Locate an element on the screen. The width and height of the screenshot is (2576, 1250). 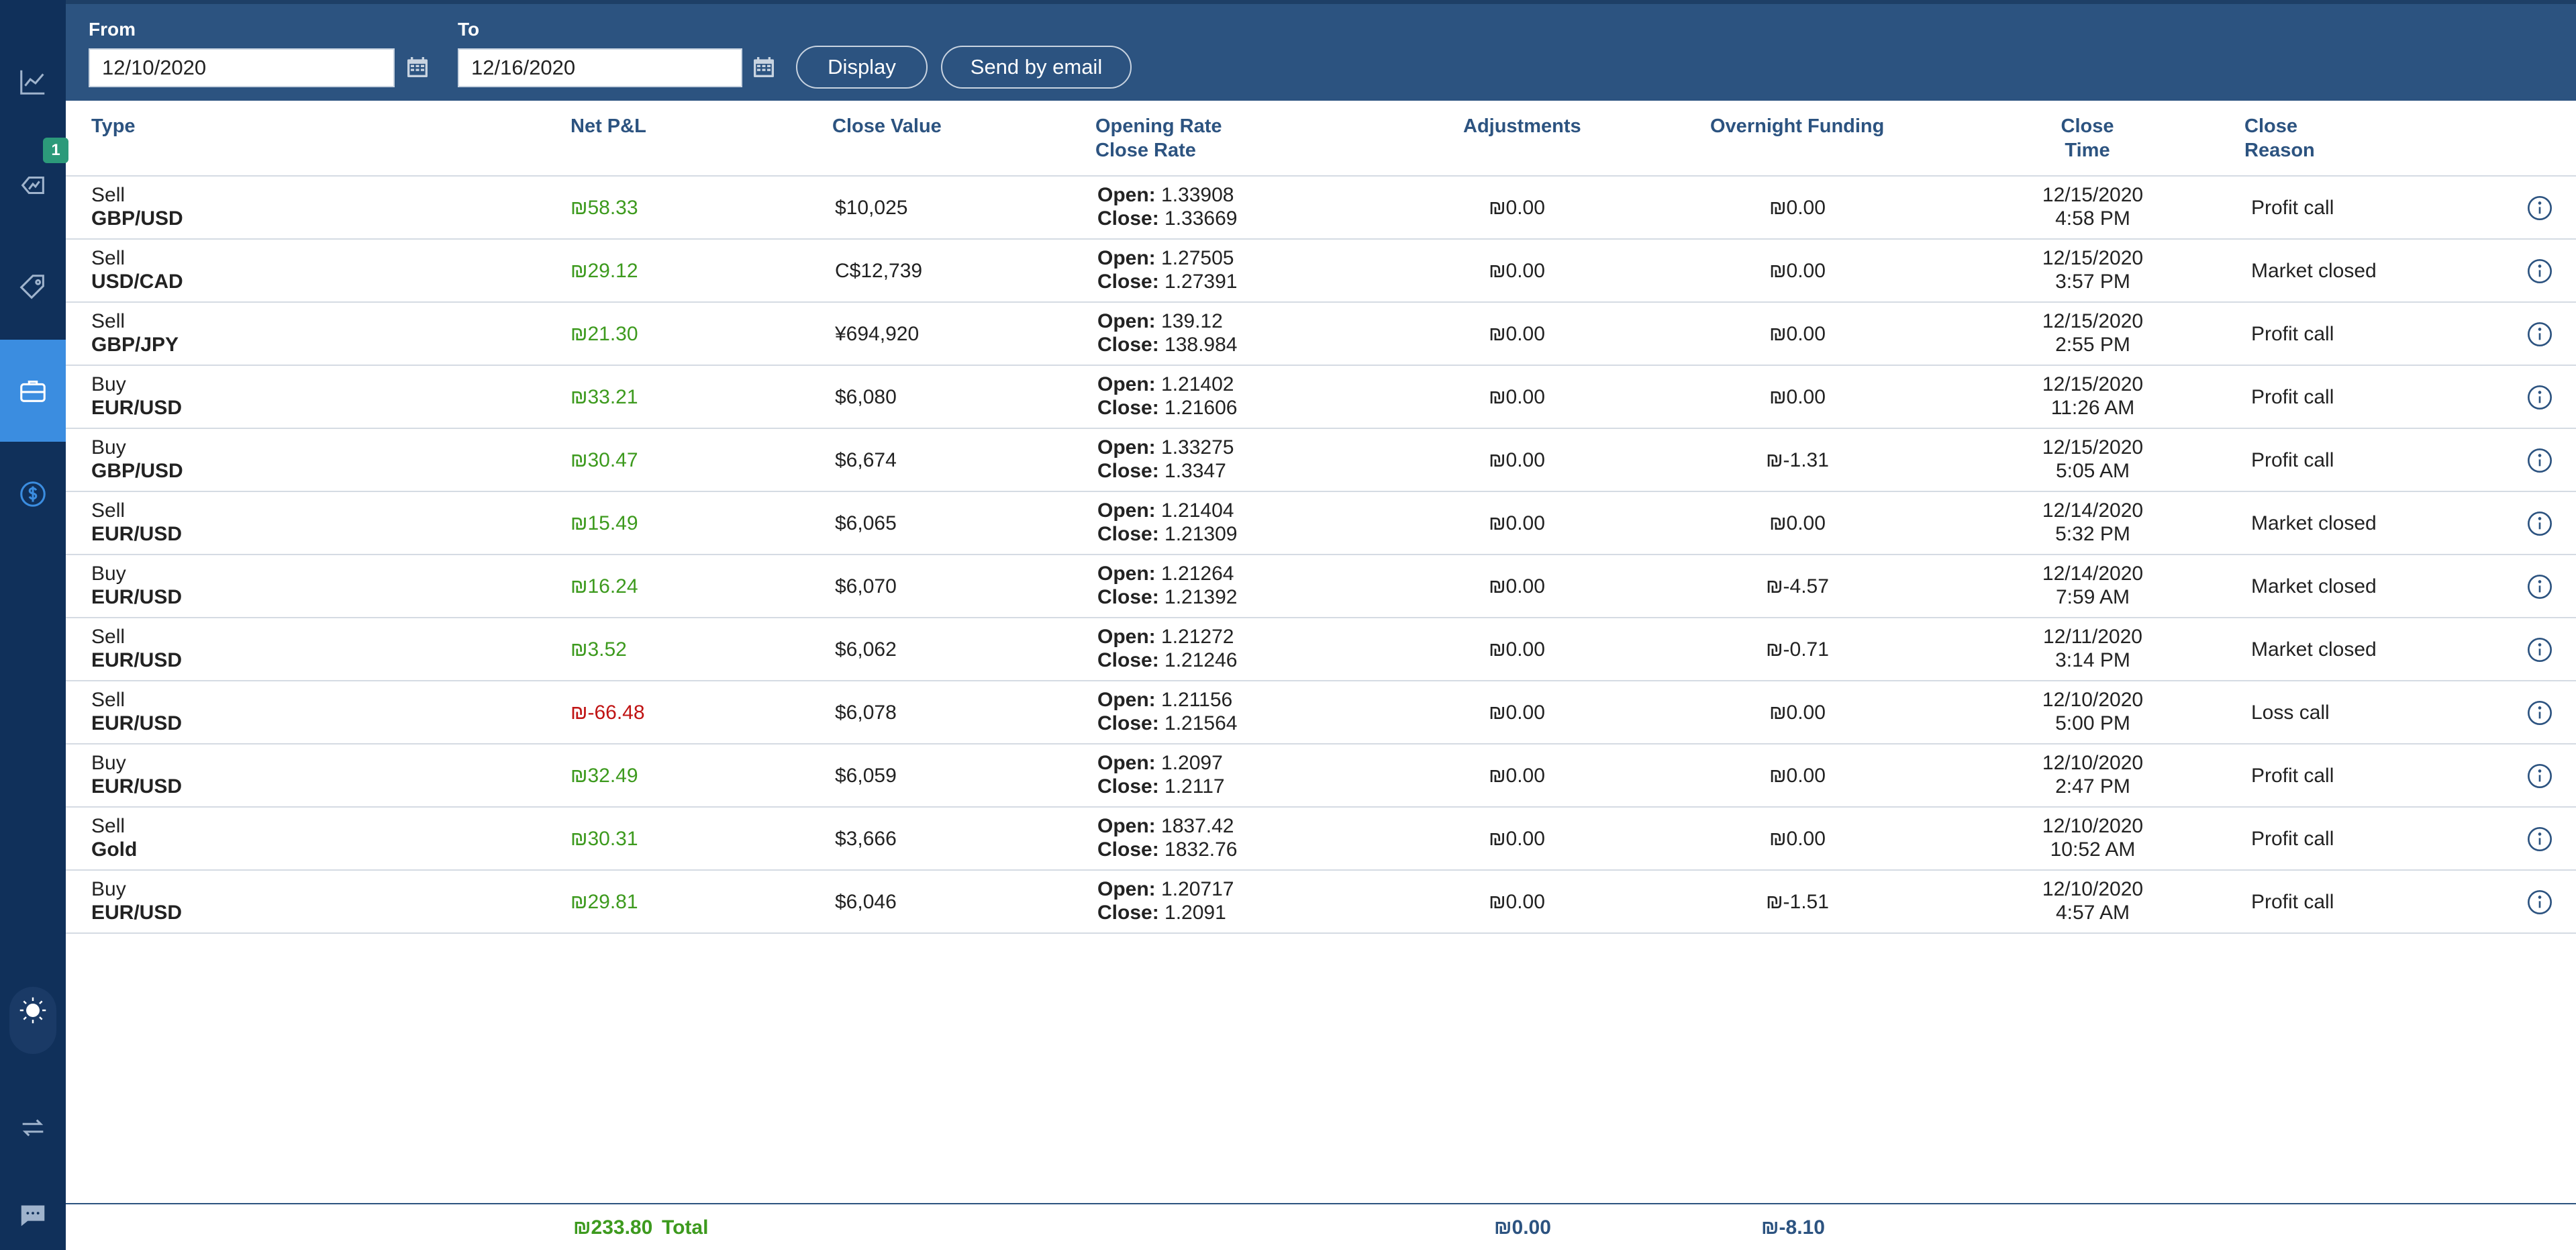
column-header-type: Type is located at coordinates (113, 126).